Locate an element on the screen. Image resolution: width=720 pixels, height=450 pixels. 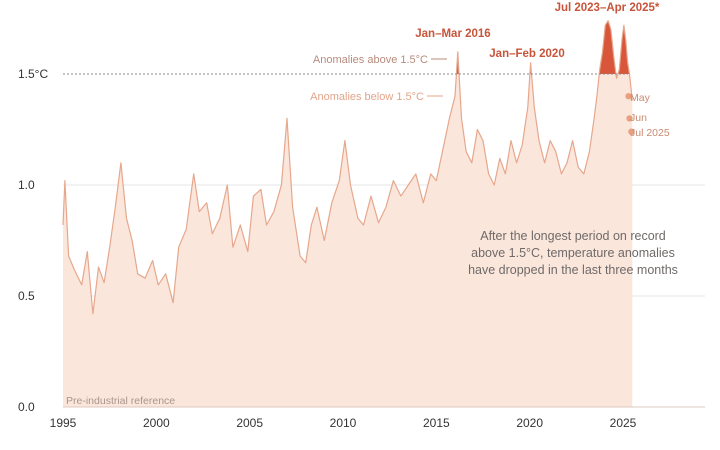
pre-industrial-reference-label: Pre-industrial reference is located at coordinates (120, 401).